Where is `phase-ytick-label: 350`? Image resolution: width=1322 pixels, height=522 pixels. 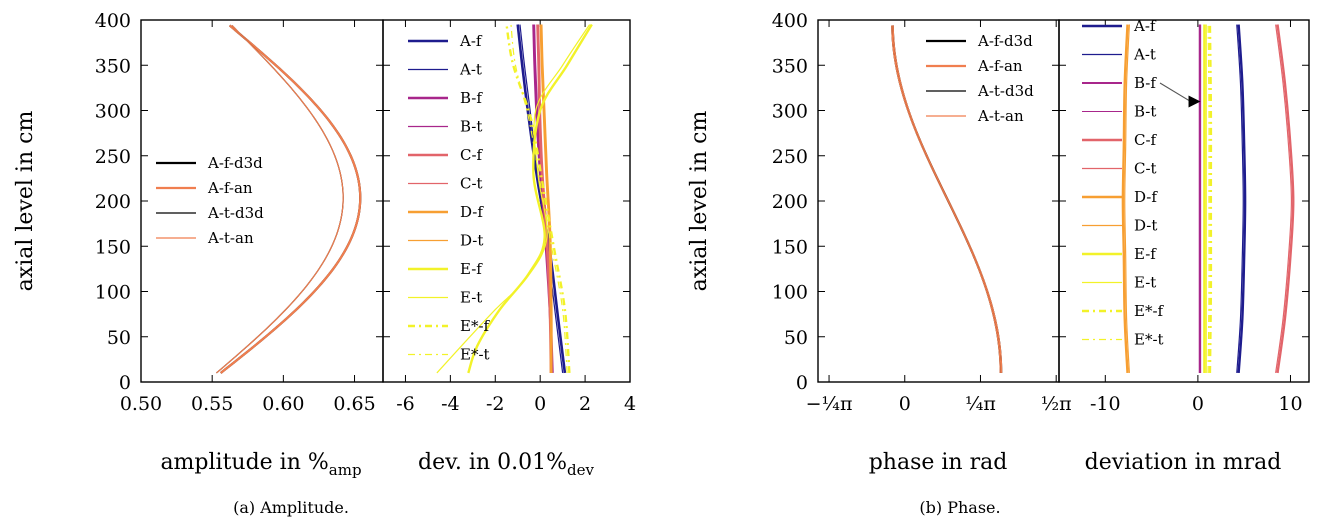 phase-ytick-label: 350 is located at coordinates (790, 66).